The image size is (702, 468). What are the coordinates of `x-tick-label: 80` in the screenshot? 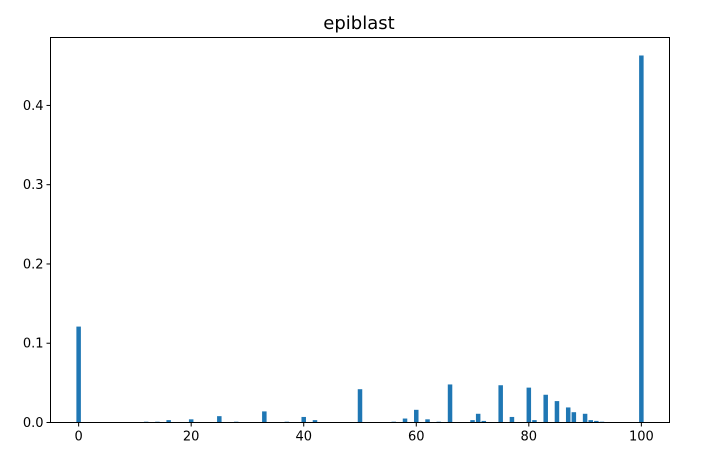 It's located at (529, 437).